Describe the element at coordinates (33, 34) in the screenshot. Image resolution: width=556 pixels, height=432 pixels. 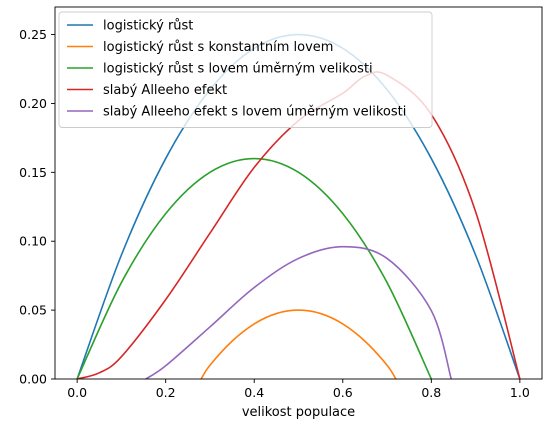
I see `y-tick-label: 0.25` at that location.